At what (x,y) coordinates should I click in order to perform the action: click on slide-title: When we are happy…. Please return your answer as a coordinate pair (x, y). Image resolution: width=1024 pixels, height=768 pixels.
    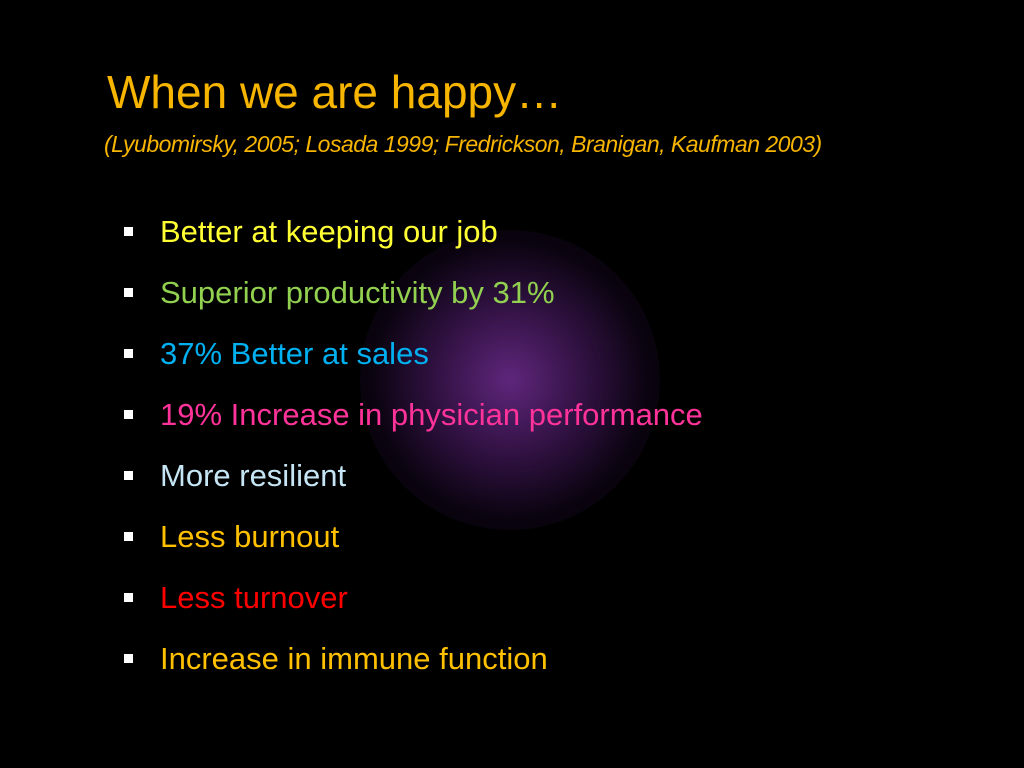
    Looking at the image, I should click on (335, 92).